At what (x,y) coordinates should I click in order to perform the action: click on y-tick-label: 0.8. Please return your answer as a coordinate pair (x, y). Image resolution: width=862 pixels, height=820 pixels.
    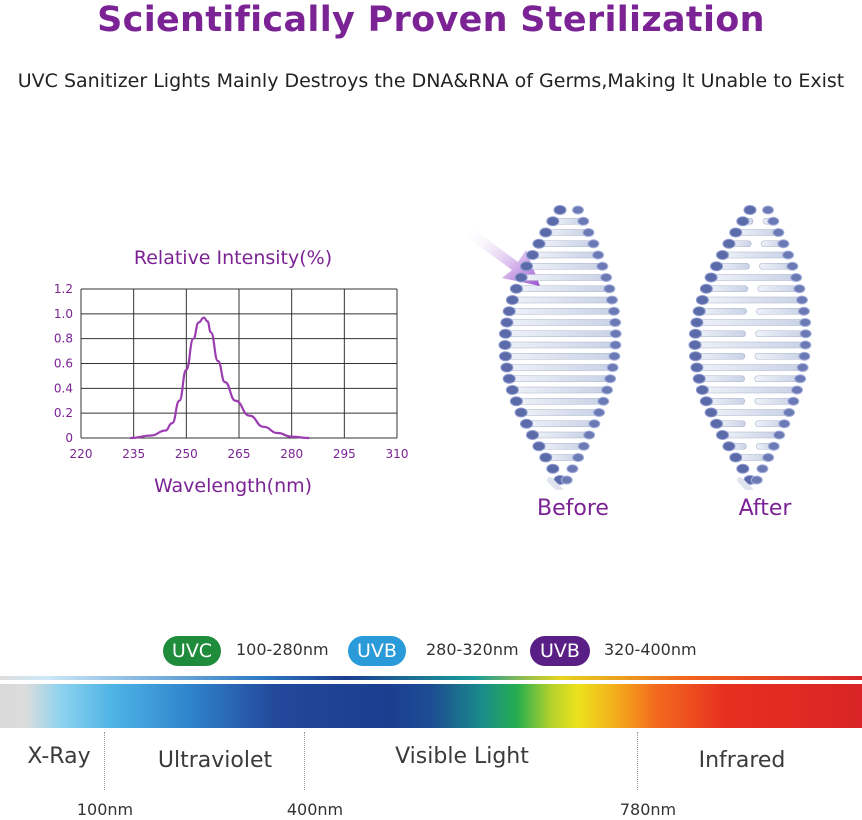
    Looking at the image, I should click on (63, 339).